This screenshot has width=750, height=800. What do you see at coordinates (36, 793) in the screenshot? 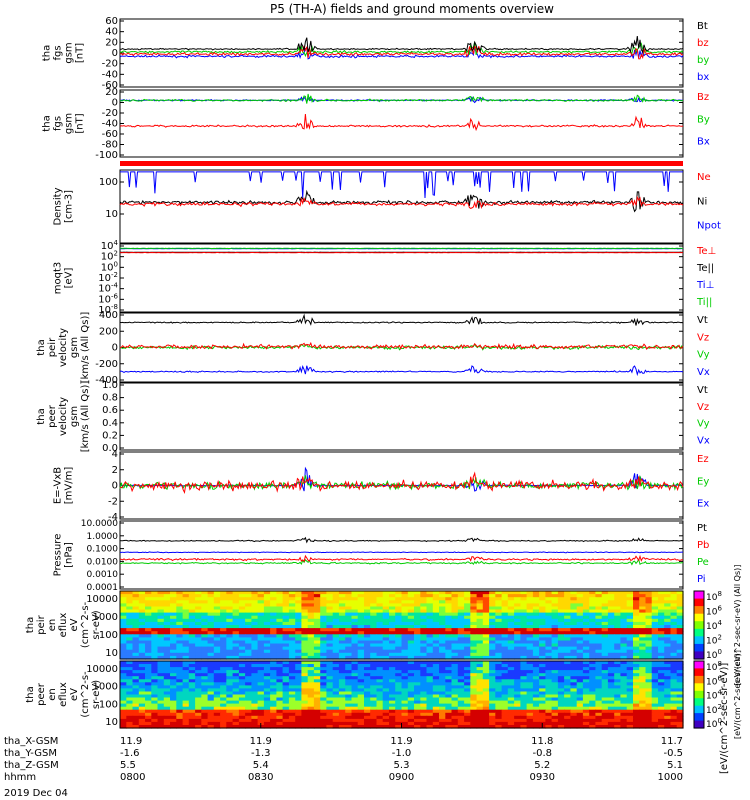
I see `date-label: 2019 Dec 04` at bounding box center [36, 793].